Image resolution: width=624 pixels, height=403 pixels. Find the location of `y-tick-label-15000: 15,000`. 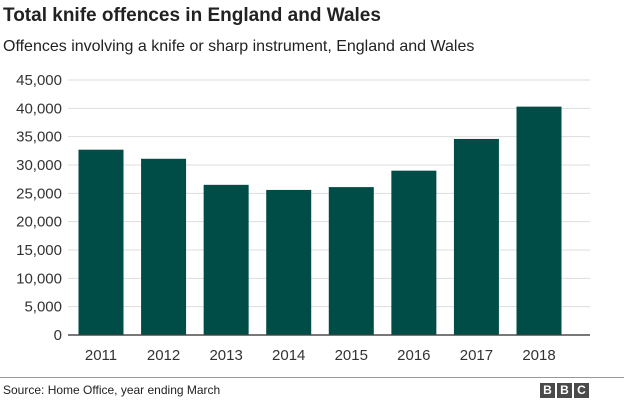

y-tick-label-15000: 15,000 is located at coordinates (39, 250).